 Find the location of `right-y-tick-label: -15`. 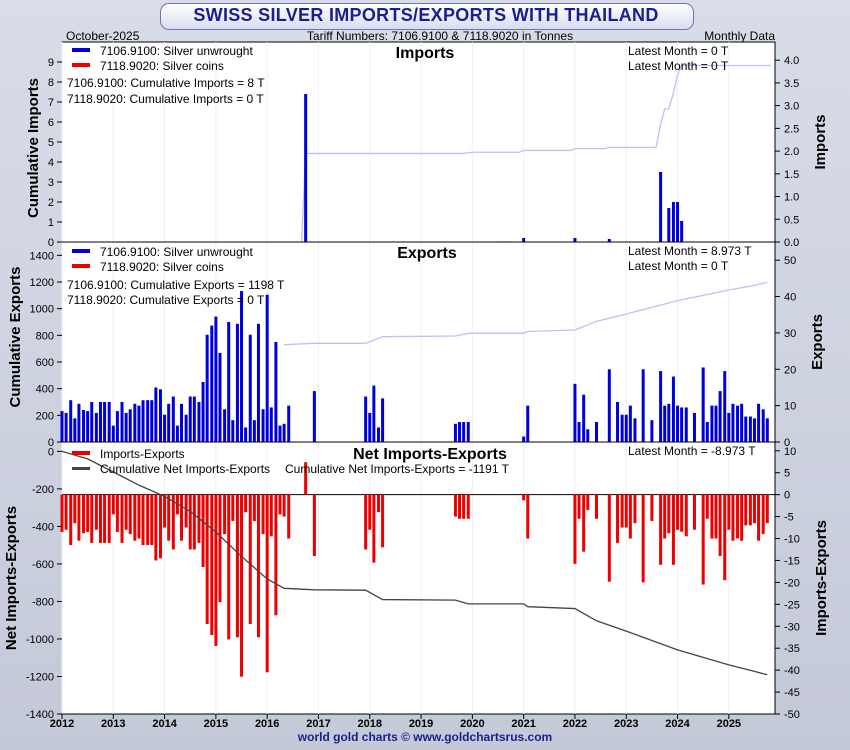

right-y-tick-label: -15 is located at coordinates (792, 561).